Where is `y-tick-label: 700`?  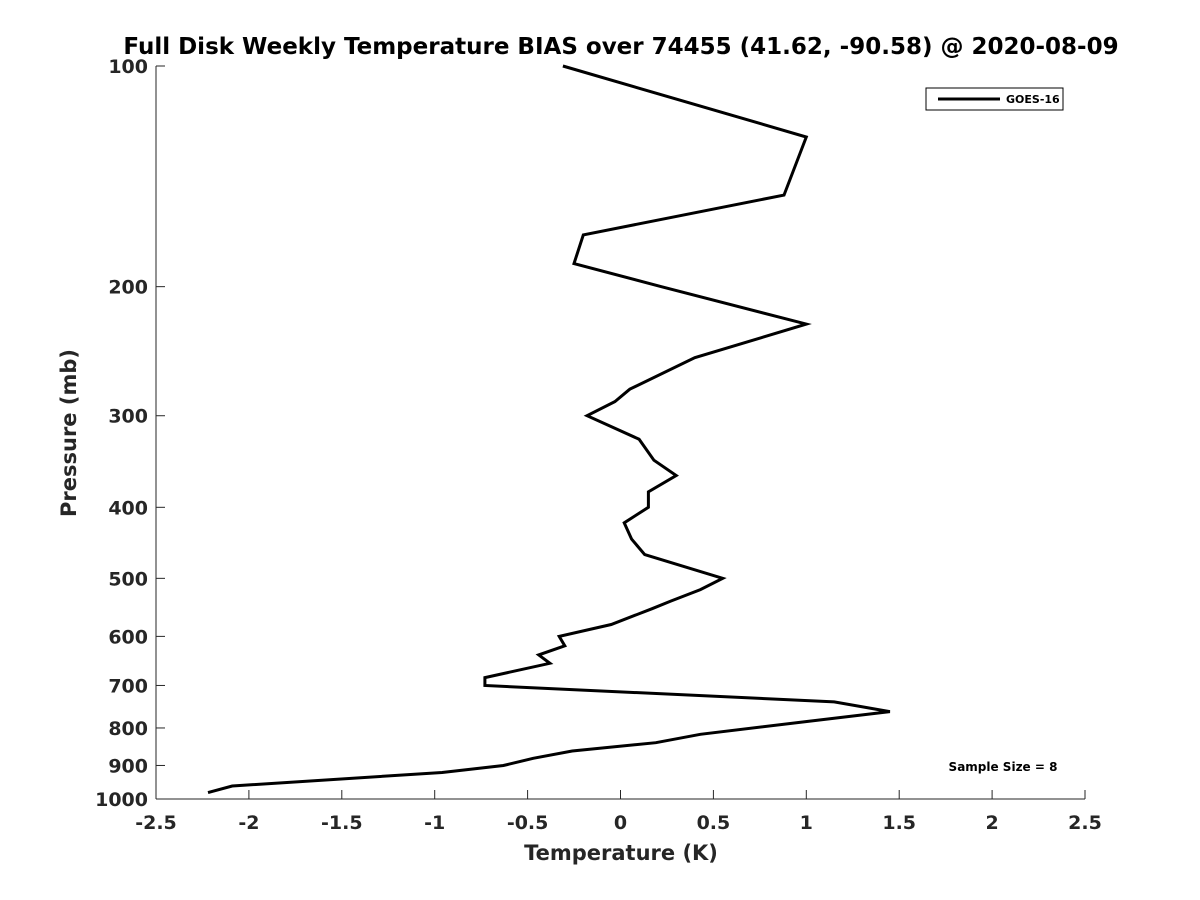 y-tick-label: 700 is located at coordinates (128, 686).